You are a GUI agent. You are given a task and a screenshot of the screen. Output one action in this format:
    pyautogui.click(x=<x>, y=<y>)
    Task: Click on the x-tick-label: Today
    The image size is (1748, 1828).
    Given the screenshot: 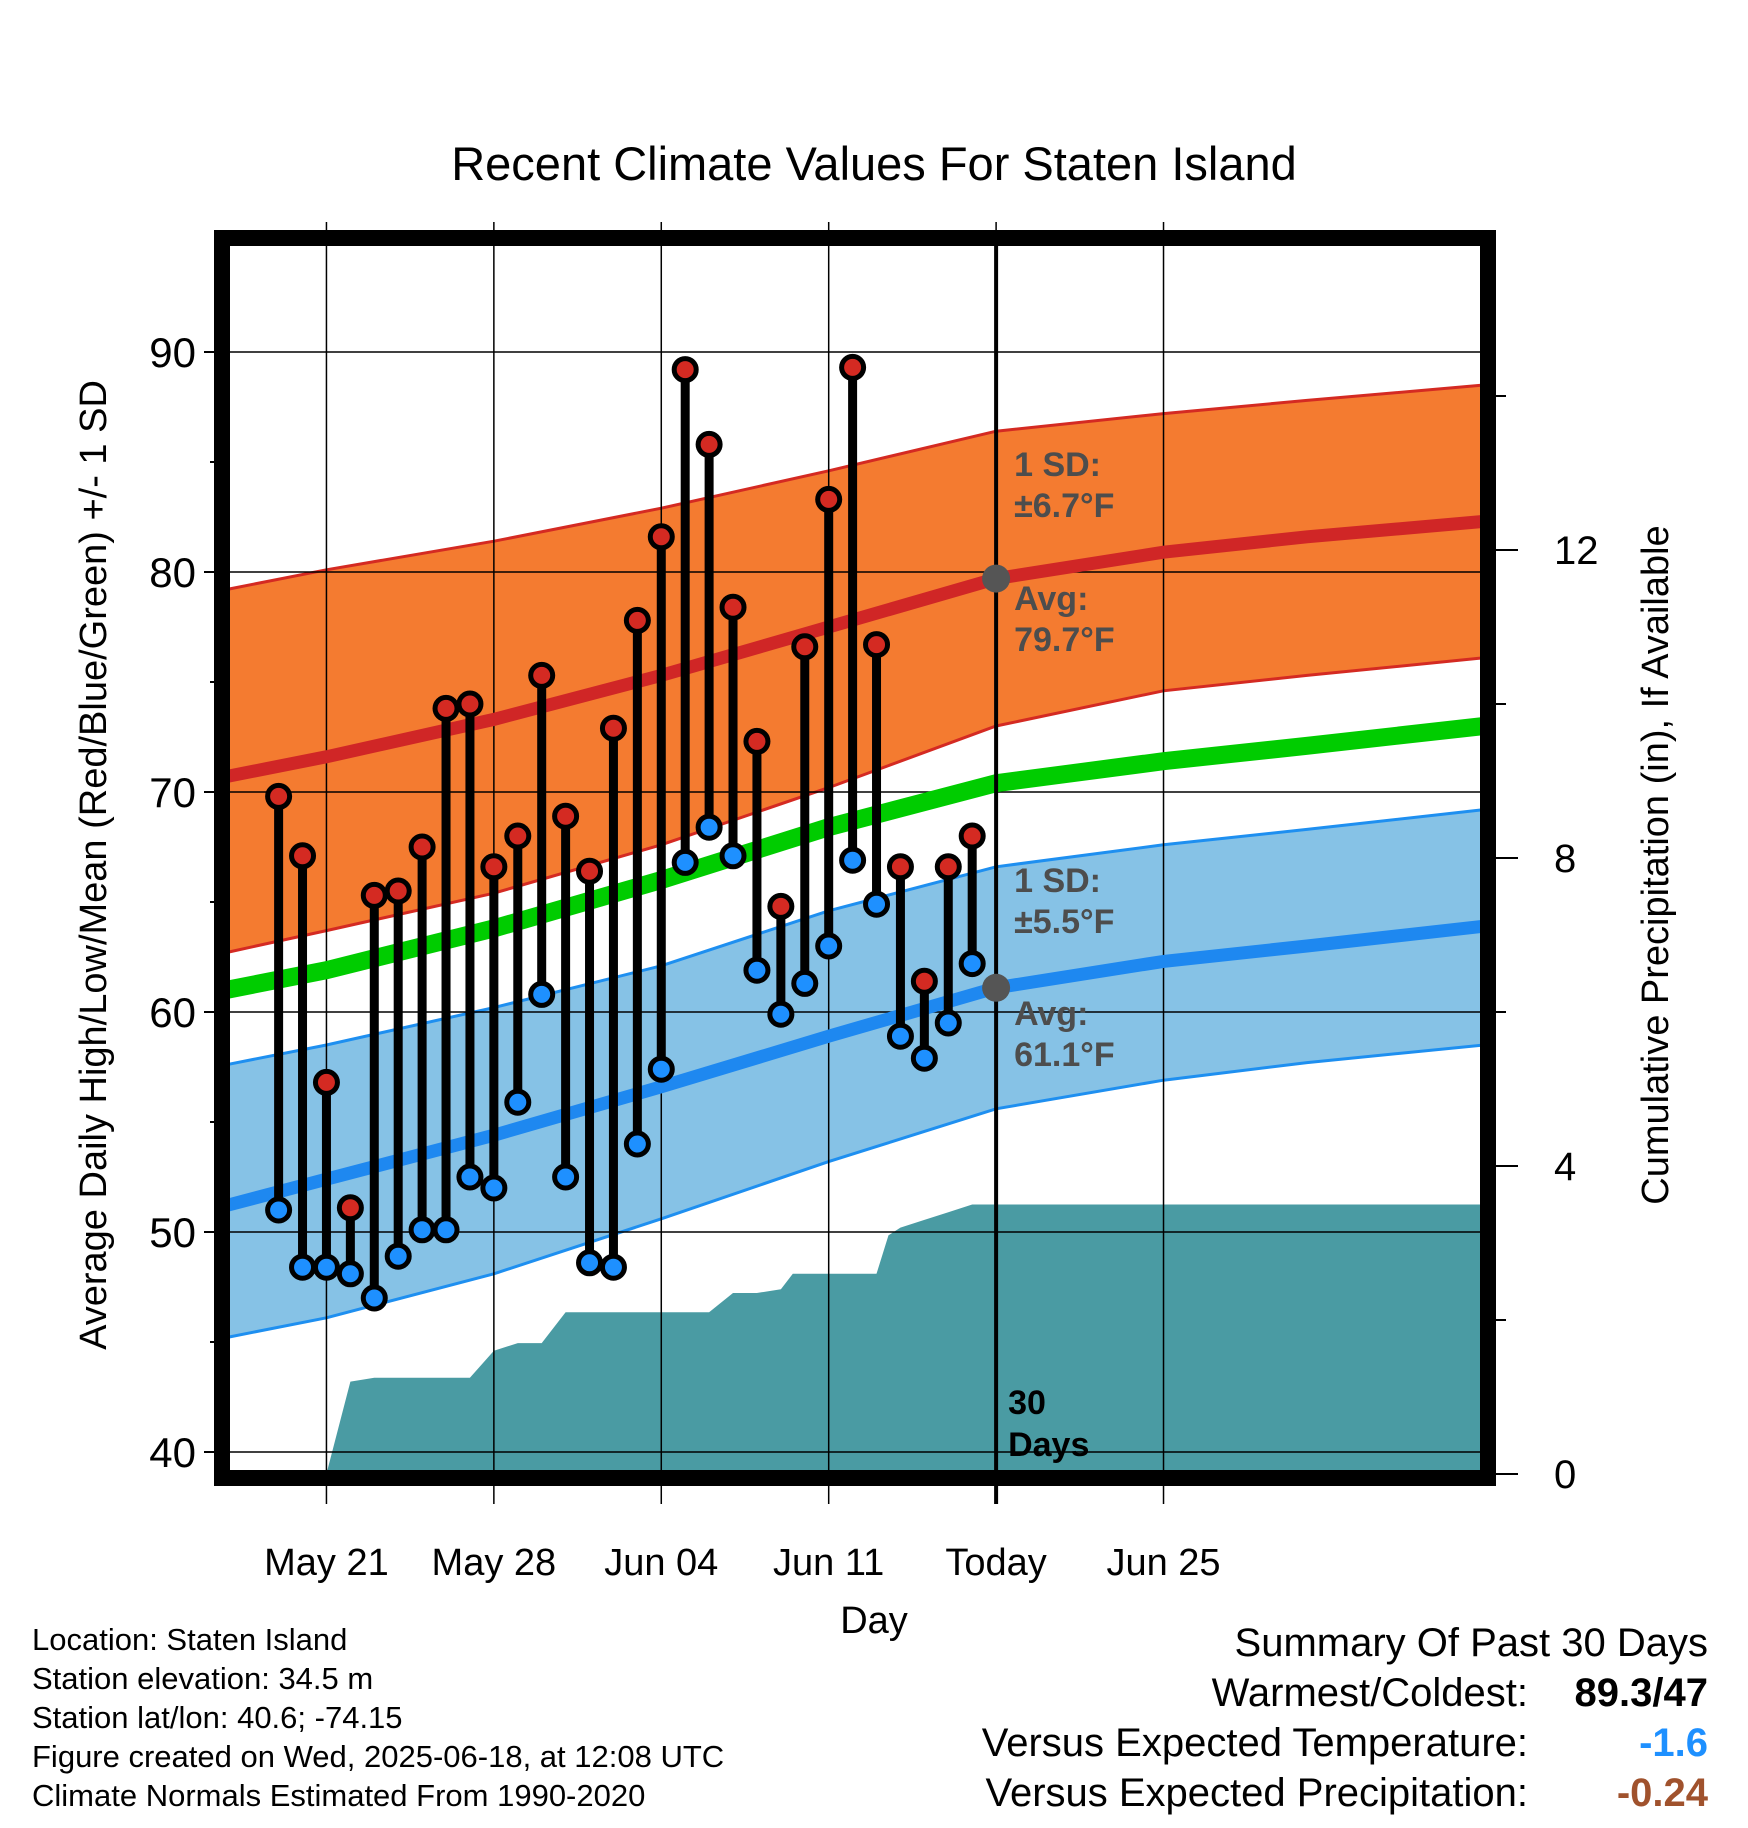 What is the action you would take?
    pyautogui.click(x=995, y=1563)
    